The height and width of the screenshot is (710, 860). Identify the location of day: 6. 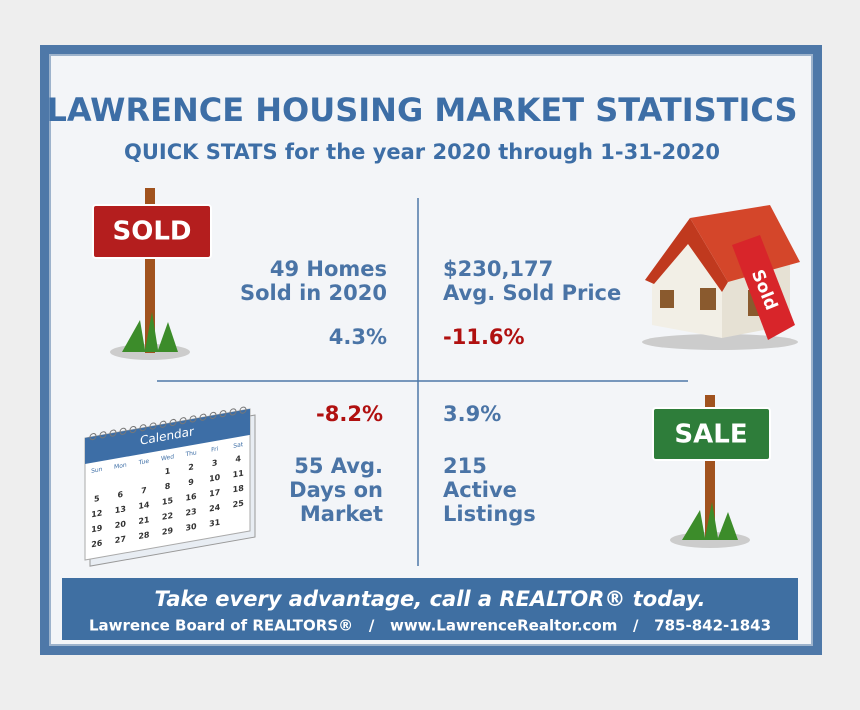
(121, 495).